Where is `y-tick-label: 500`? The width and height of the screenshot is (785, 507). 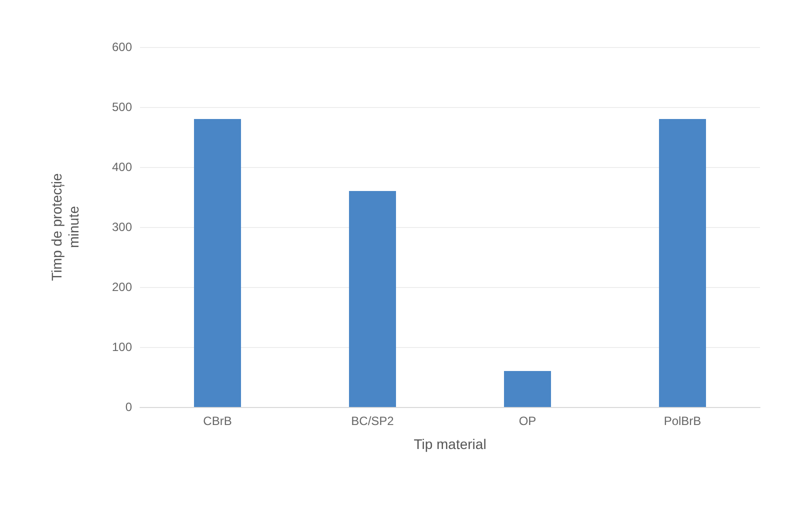 y-tick-label: 500 is located at coordinates (122, 107).